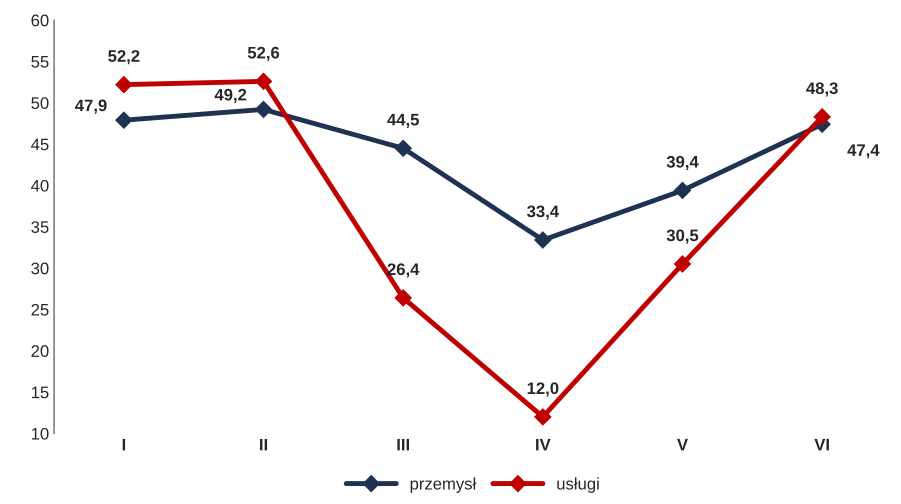  Describe the element at coordinates (543, 212) in the screenshot. I see `data-label: 33,4` at that location.